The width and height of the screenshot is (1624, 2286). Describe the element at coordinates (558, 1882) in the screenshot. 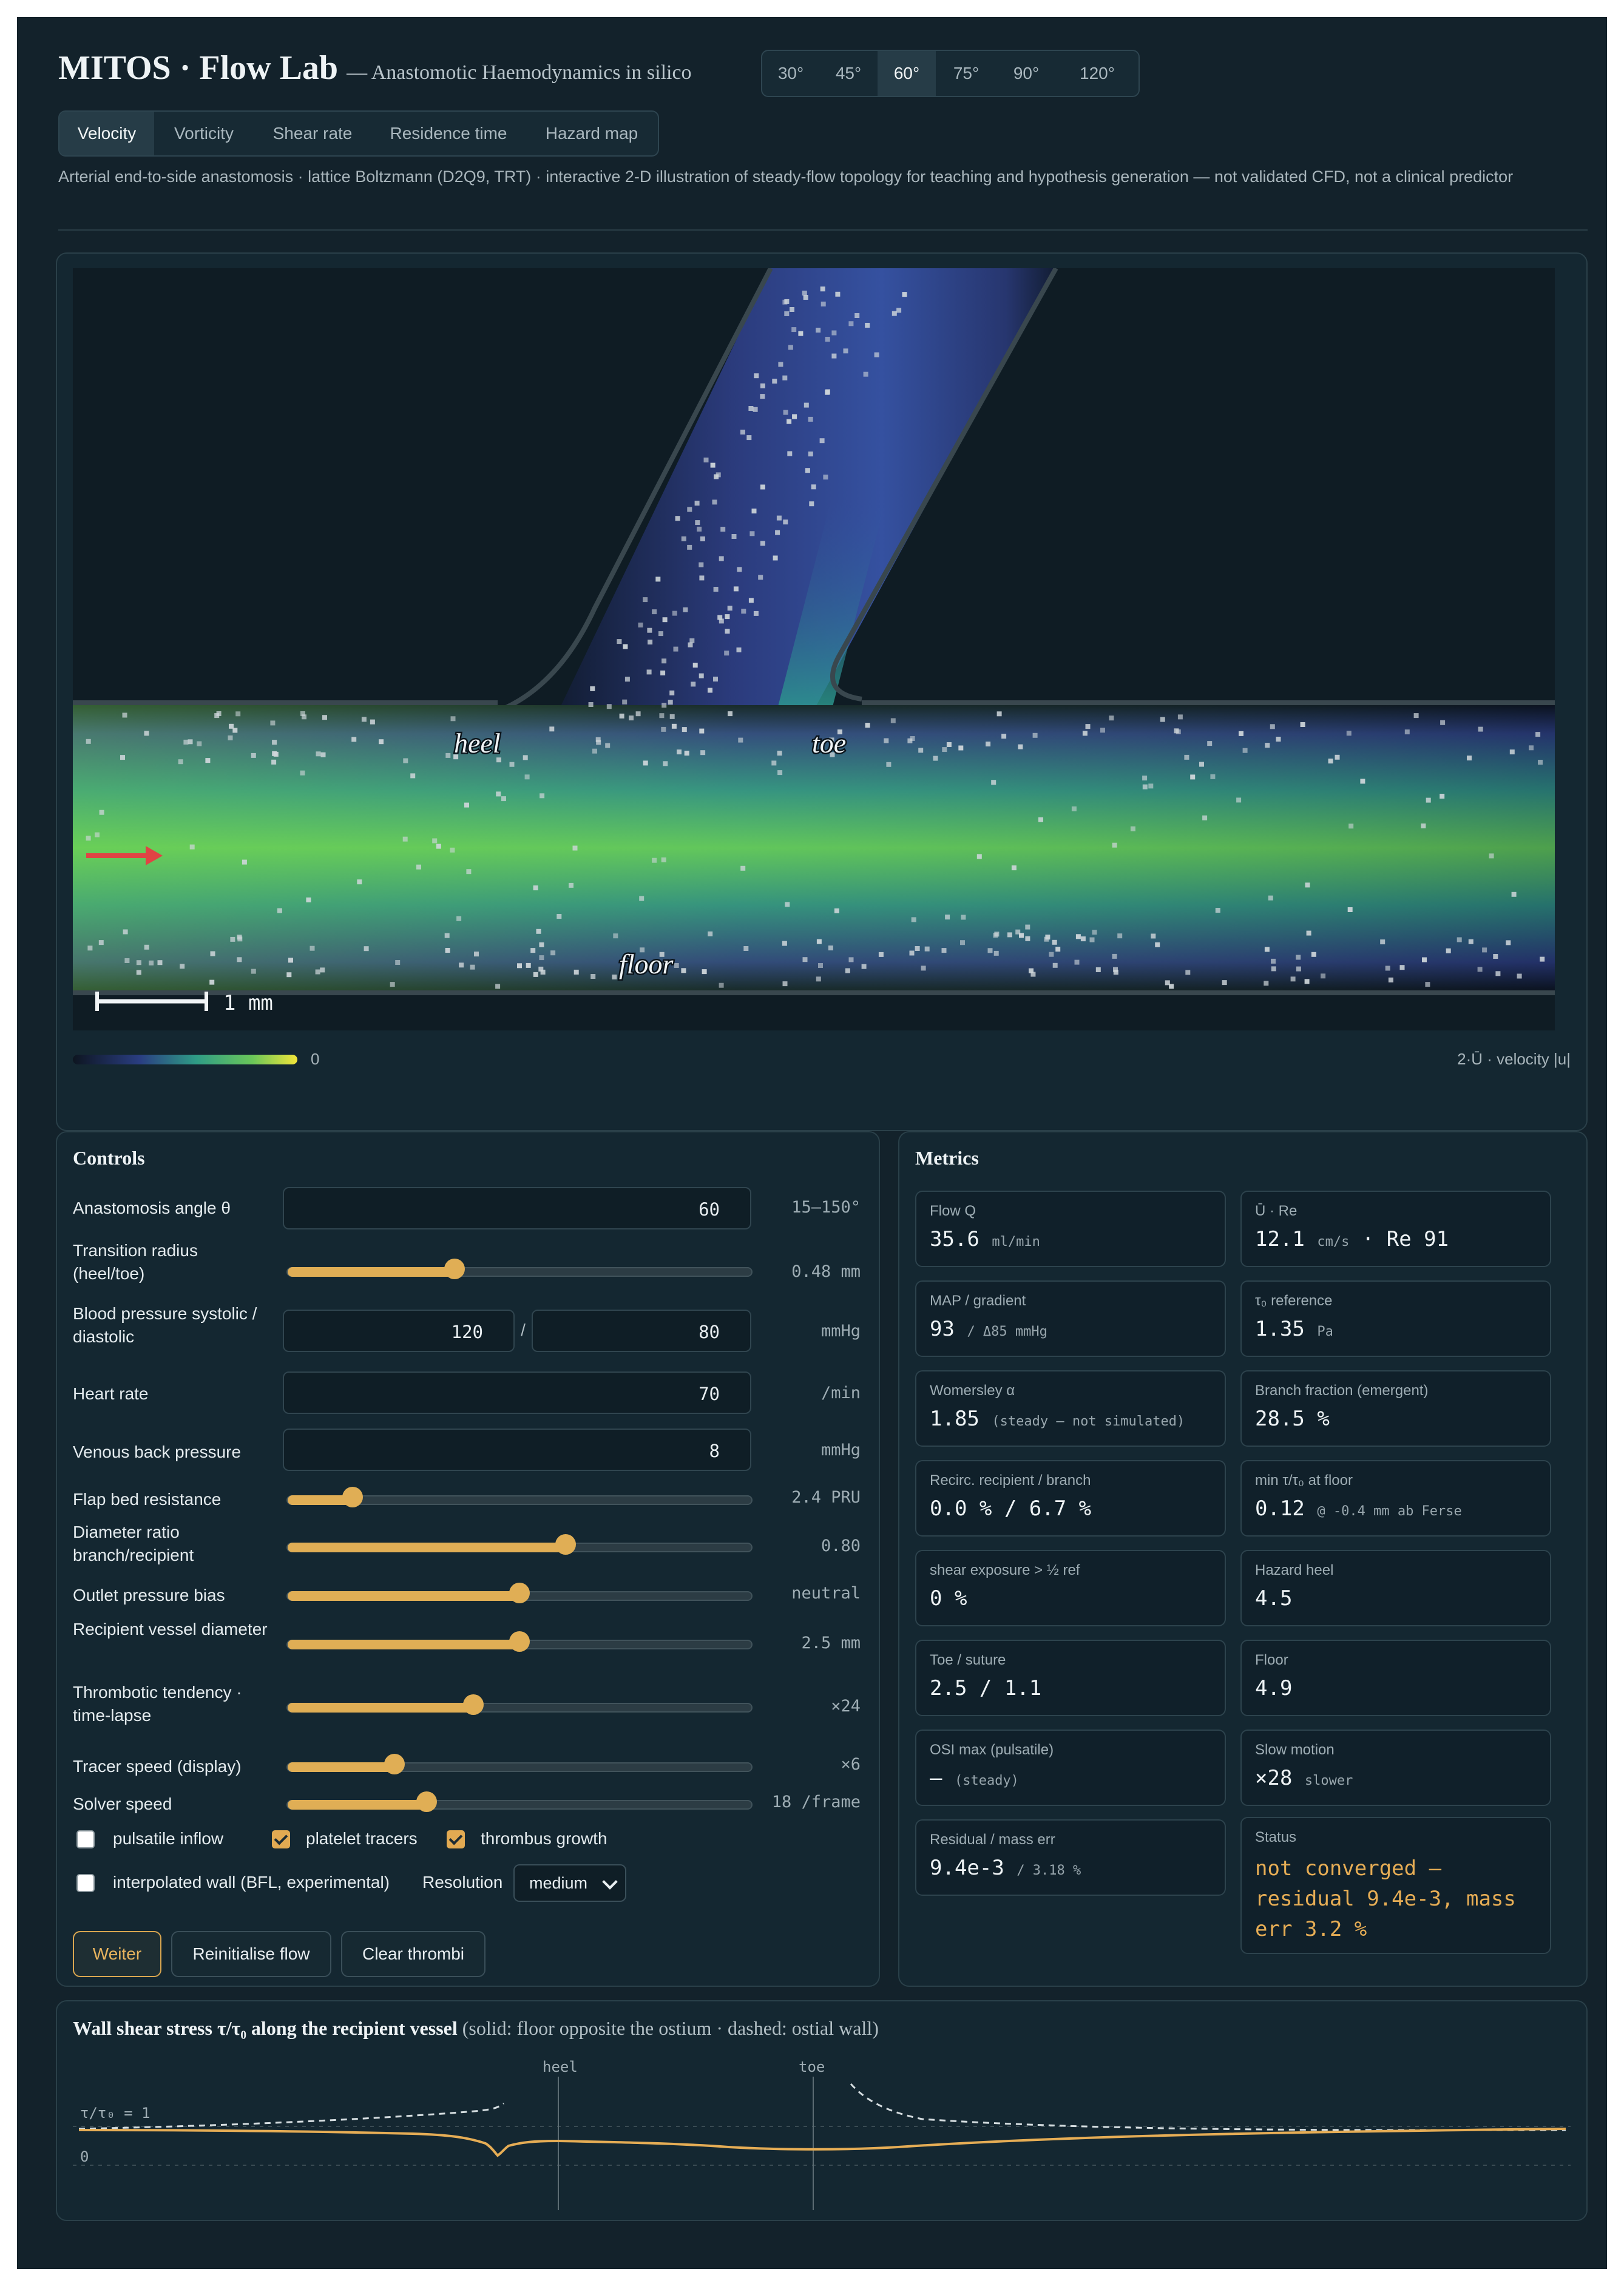

I see `resolution-value: medium` at that location.